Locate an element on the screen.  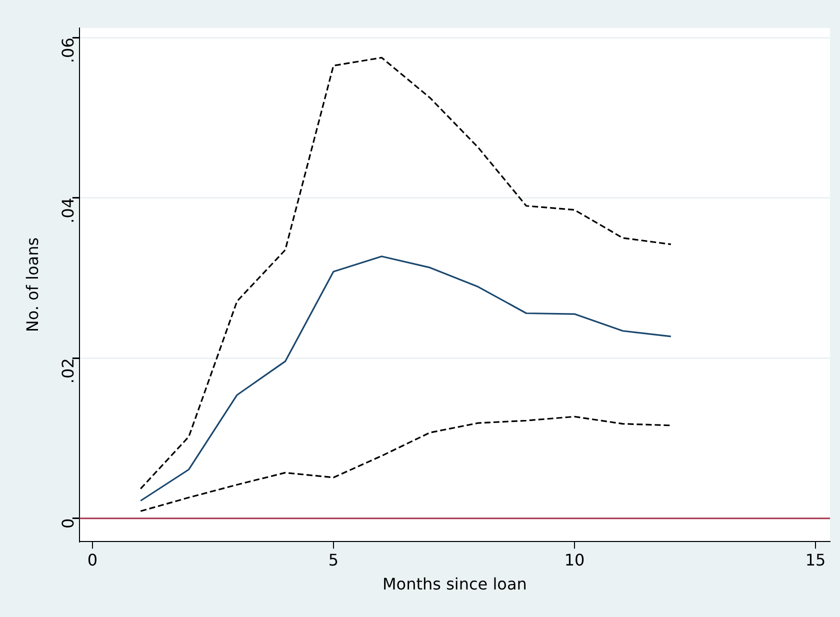
y-tick-label: .02 is located at coordinates (68, 371).